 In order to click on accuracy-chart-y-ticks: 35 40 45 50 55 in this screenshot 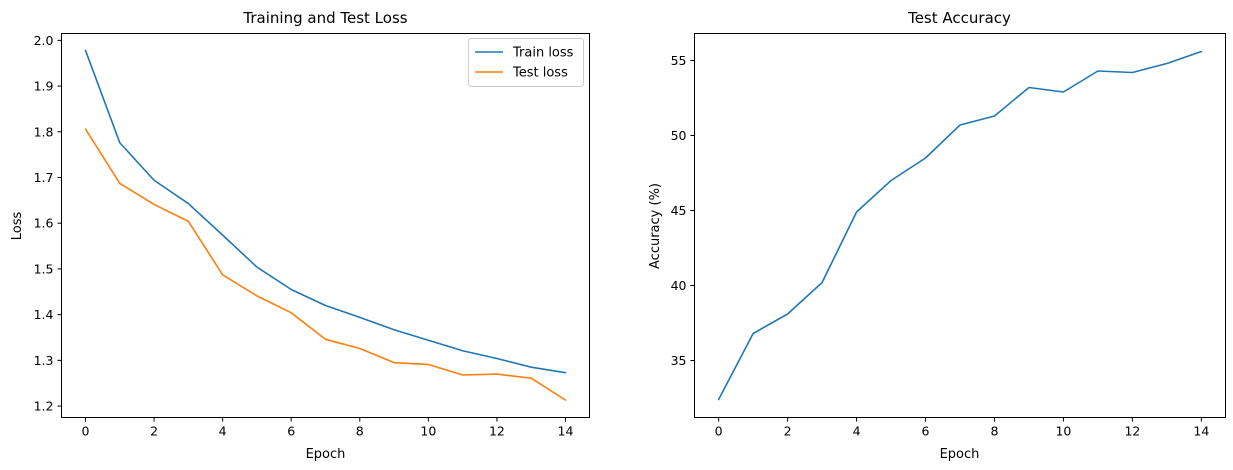, I will do `click(683, 210)`.